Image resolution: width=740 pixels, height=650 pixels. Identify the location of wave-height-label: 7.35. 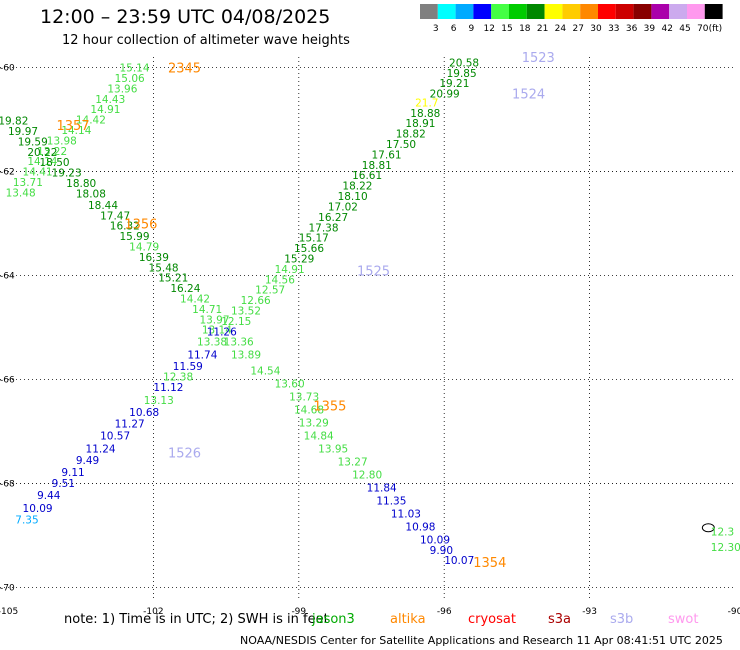
(26, 521).